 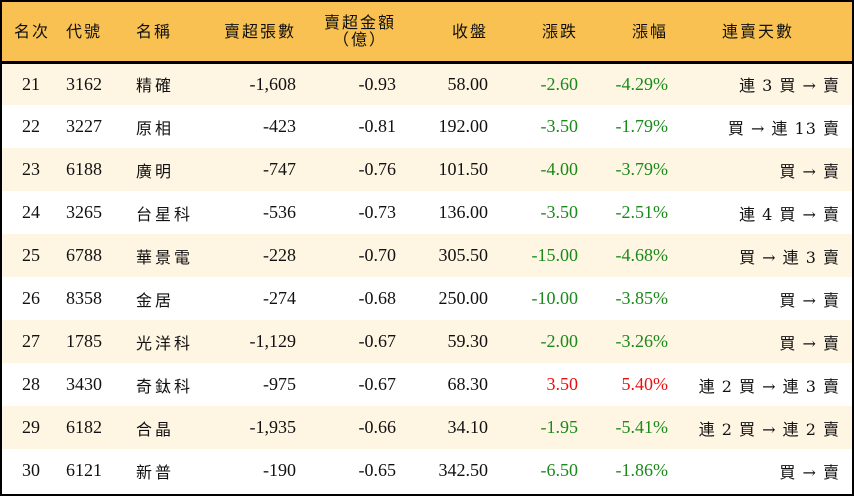 What do you see at coordinates (631, 33) in the screenshot?
I see `header-change-pct: 漲幅` at bounding box center [631, 33].